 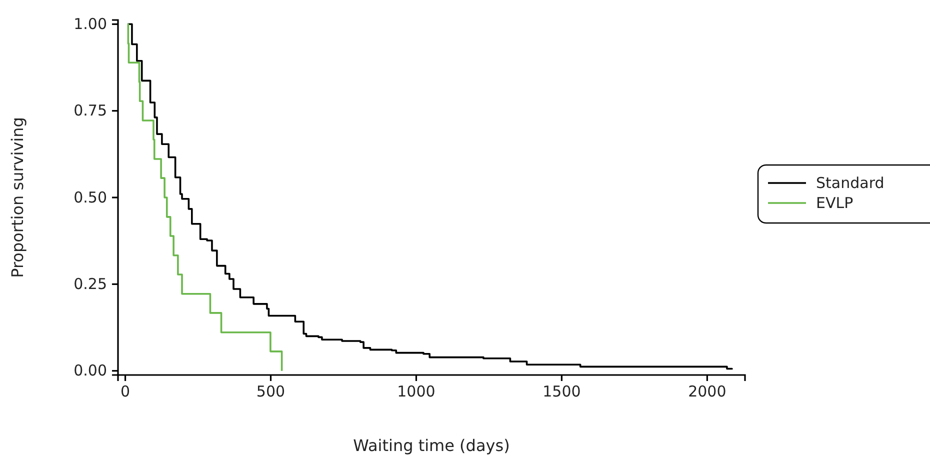 I want to click on x-axis-title: Waiting time (days), so click(x=431, y=445).